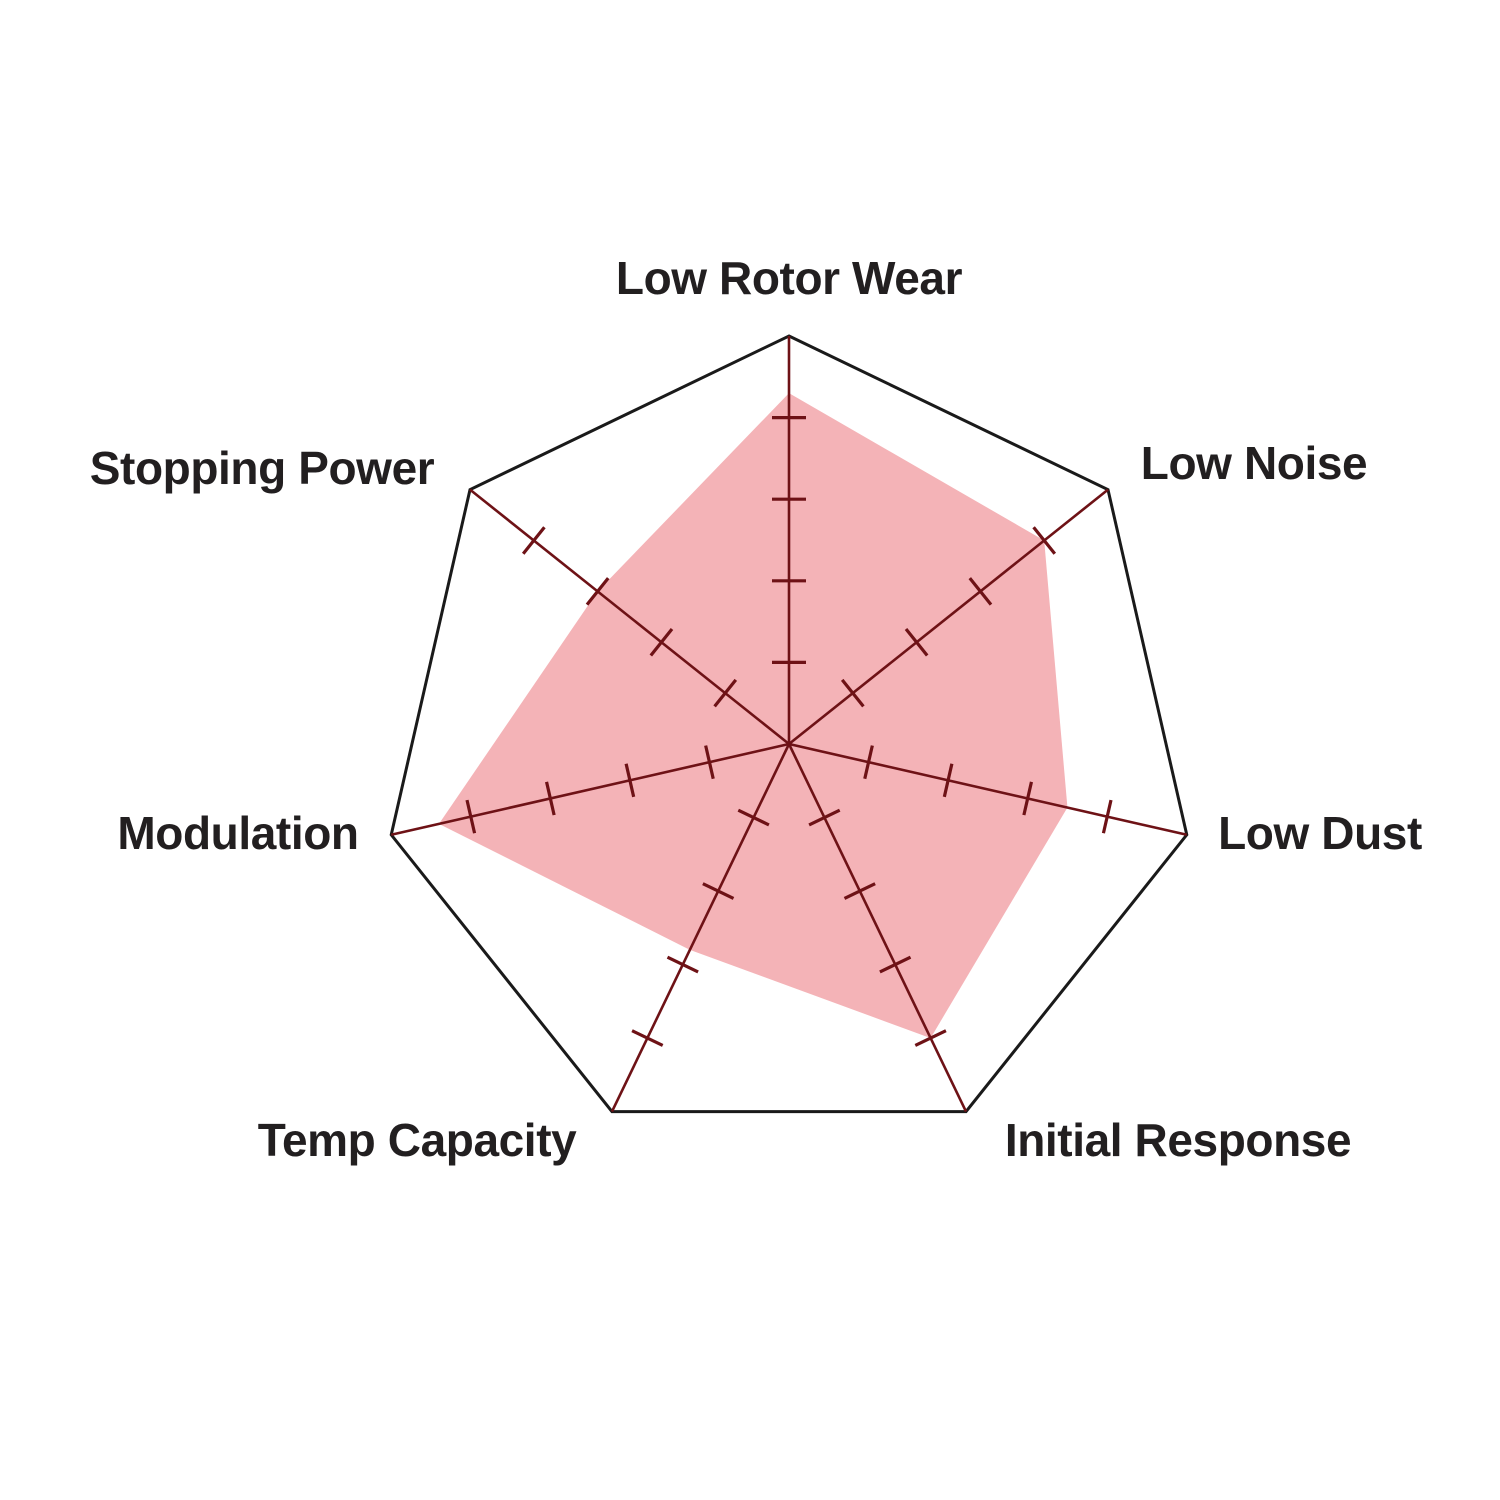 This screenshot has height=1500, width=1500. What do you see at coordinates (417, 1139) in the screenshot?
I see `axis-label-temp-capacity: Temp Capacity` at bounding box center [417, 1139].